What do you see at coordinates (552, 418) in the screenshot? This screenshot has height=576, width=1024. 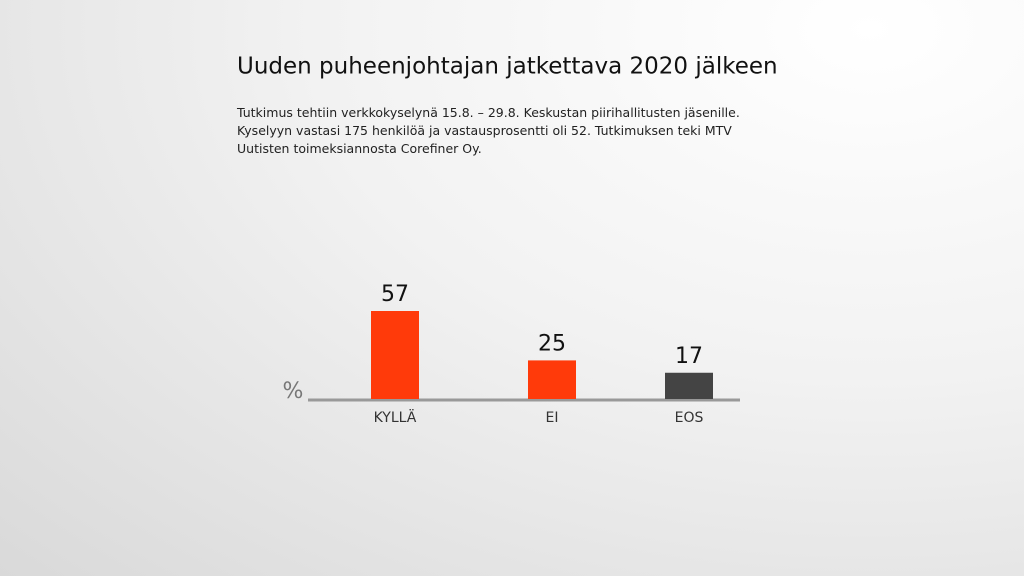 I see `x-tick-label: EI` at bounding box center [552, 418].